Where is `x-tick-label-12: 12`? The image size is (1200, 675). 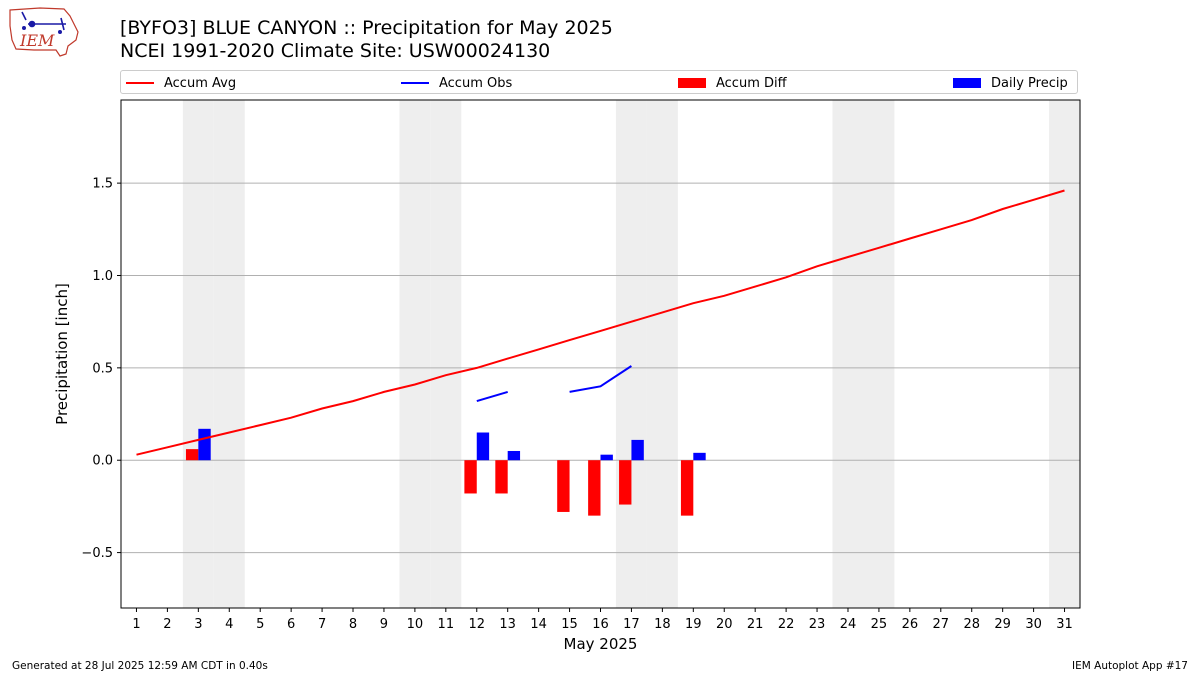
x-tick-label-12: 12 is located at coordinates (476, 624).